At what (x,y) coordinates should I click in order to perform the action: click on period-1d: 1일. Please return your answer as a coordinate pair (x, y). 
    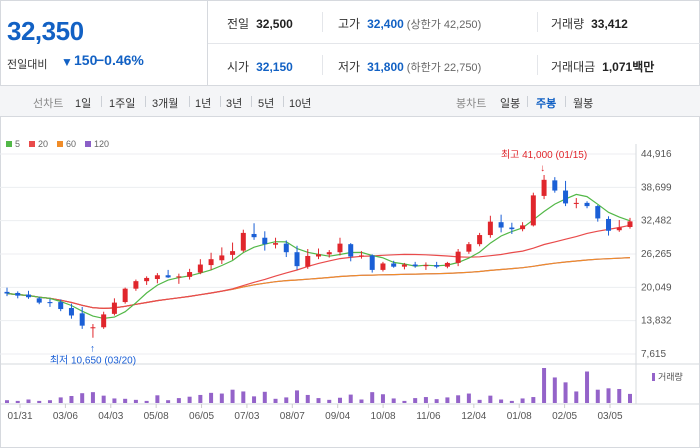
    Looking at the image, I should click on (83, 104).